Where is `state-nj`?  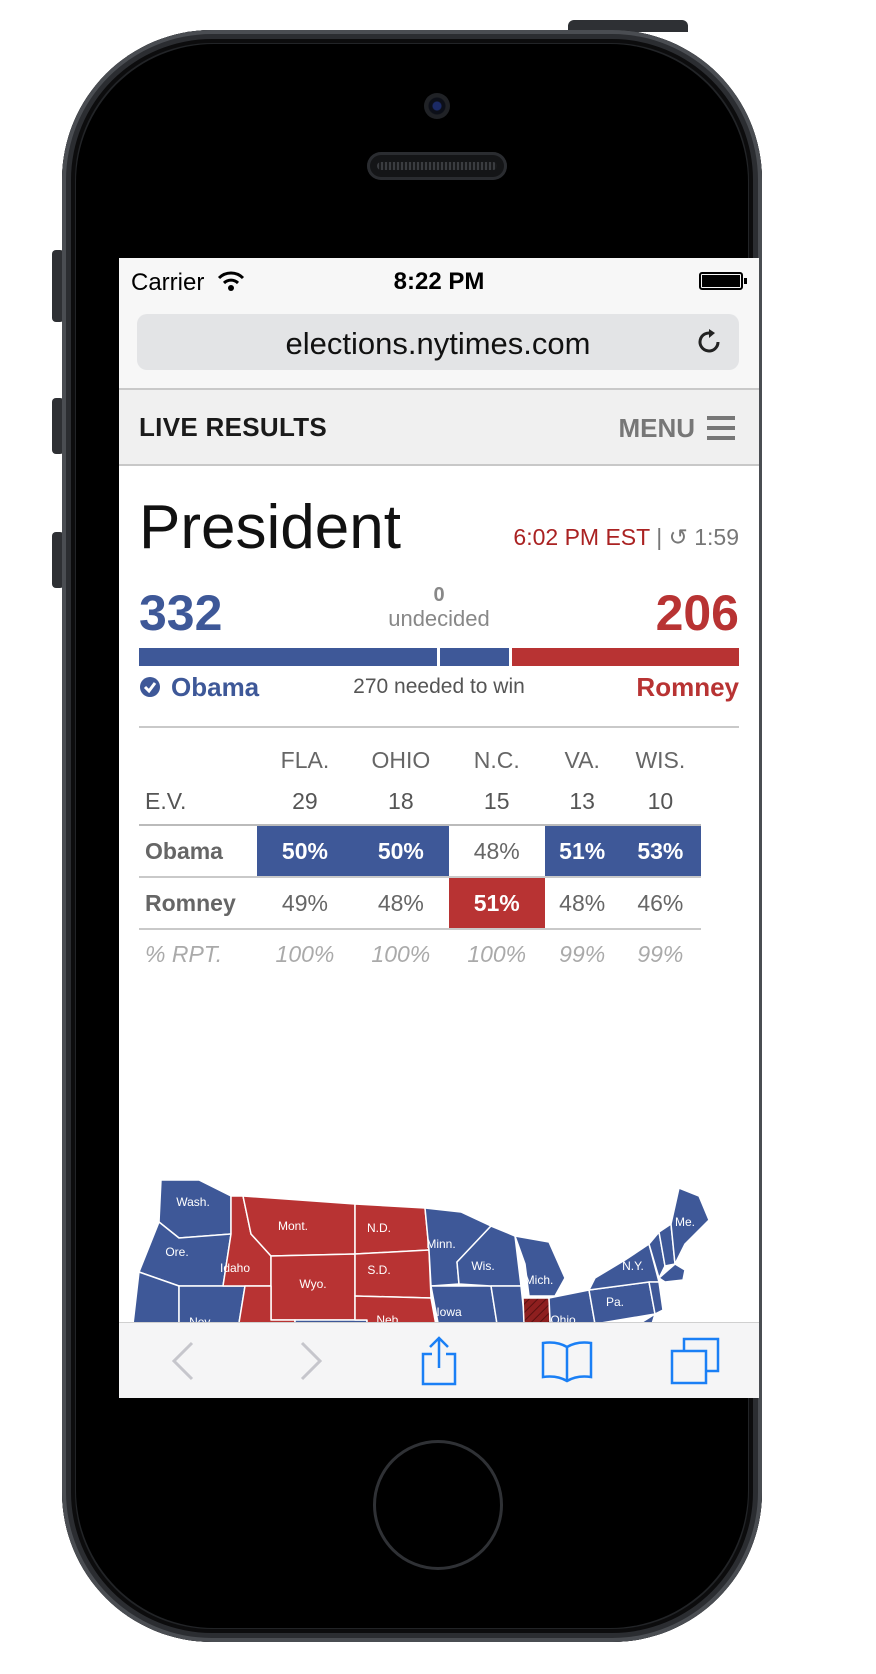
state-nj is located at coordinates (656, 1298).